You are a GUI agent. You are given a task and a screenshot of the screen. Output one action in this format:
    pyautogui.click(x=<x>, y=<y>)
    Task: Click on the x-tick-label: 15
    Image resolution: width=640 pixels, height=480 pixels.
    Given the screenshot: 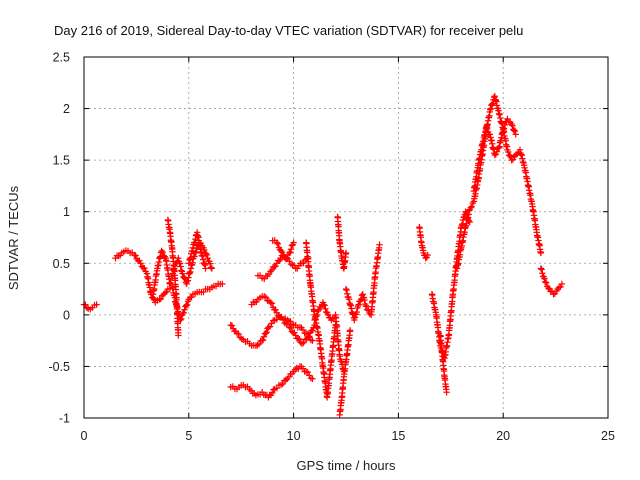 What is the action you would take?
    pyautogui.click(x=398, y=436)
    